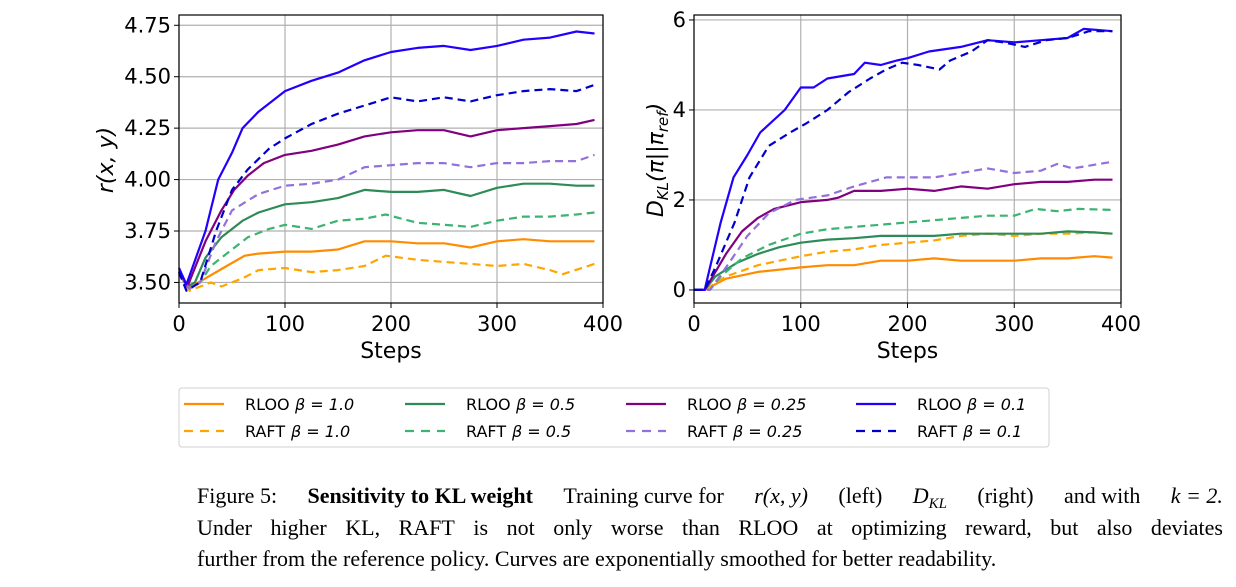 The height and width of the screenshot is (587, 1236). I want to click on kl-label-end: ), so click(656, 108).